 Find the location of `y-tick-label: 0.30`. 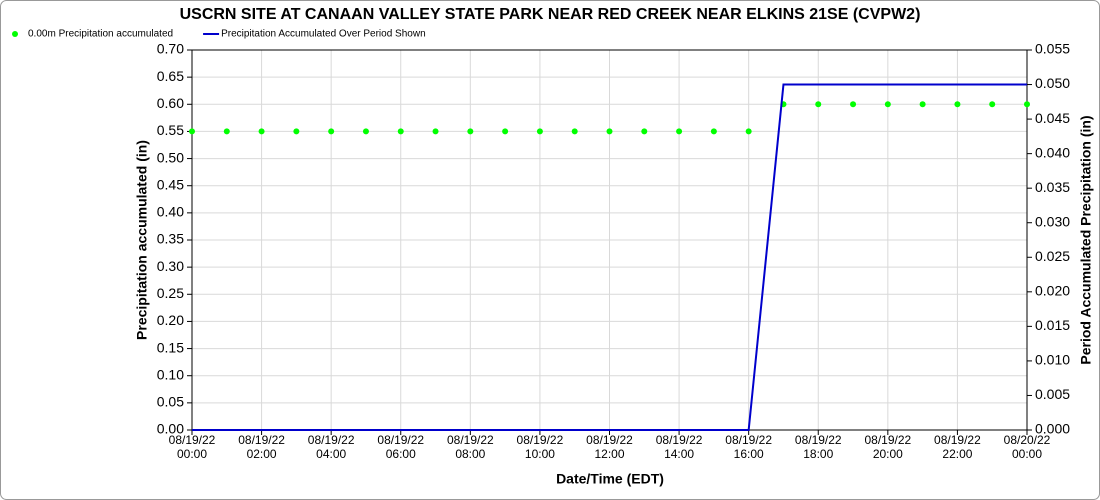

y-tick-label: 0.30 is located at coordinates (170, 266).